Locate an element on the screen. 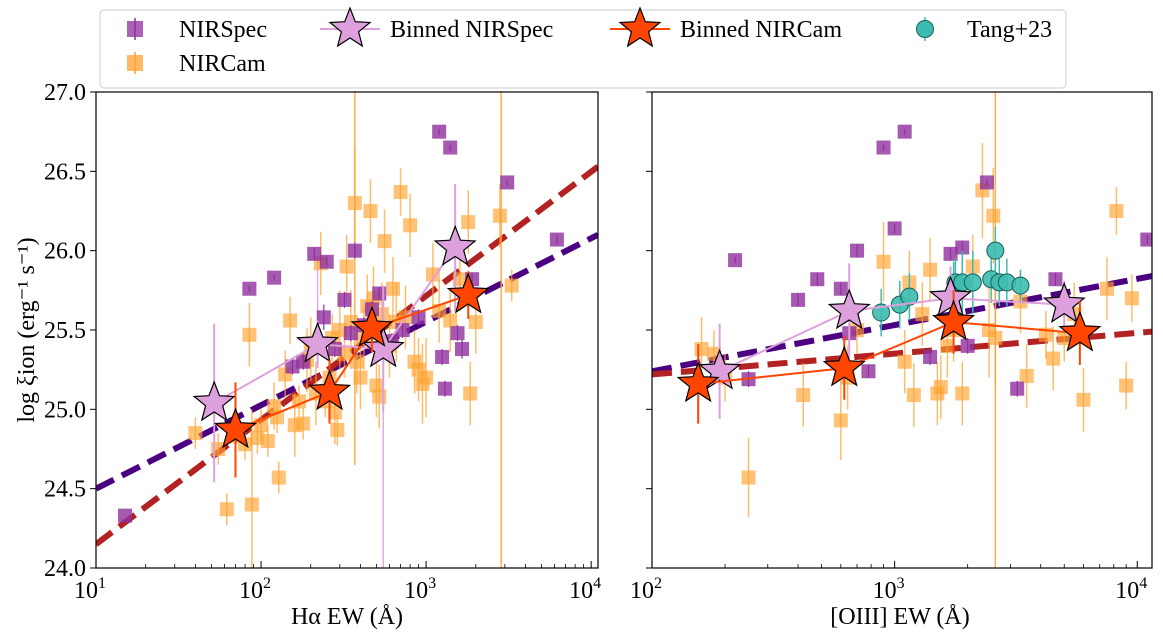 This screenshot has height=640, width=1163. left-xtick-label: 10⁴ is located at coordinates (585, 589).